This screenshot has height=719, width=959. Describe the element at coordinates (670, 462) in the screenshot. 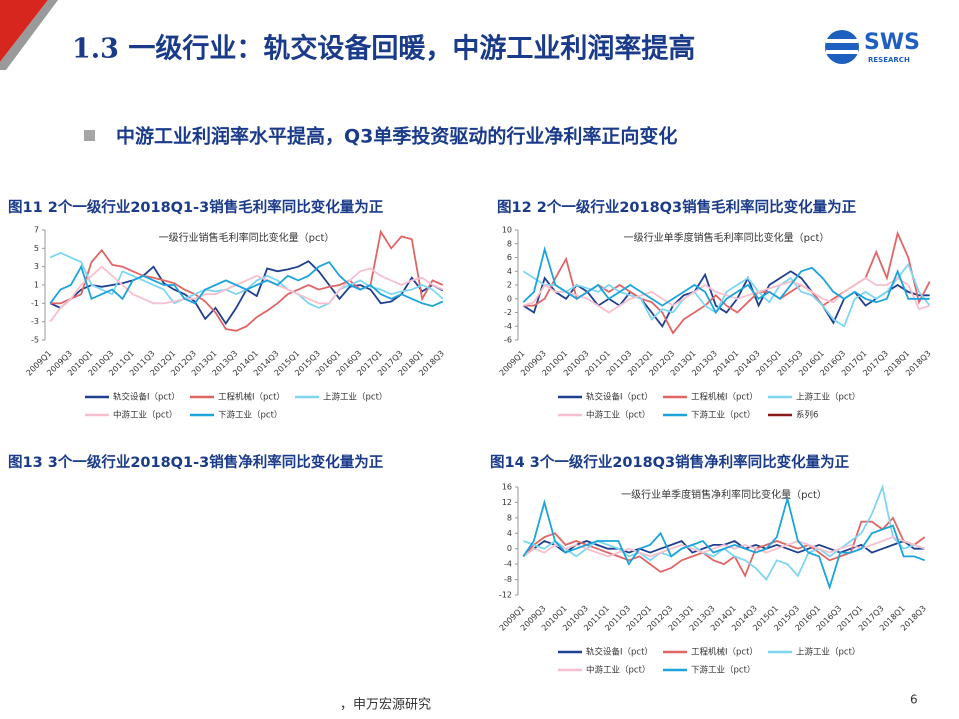

I see `figure-title: 图14 3个一级行业2018Q3销售净利率同比变化量为正` at that location.